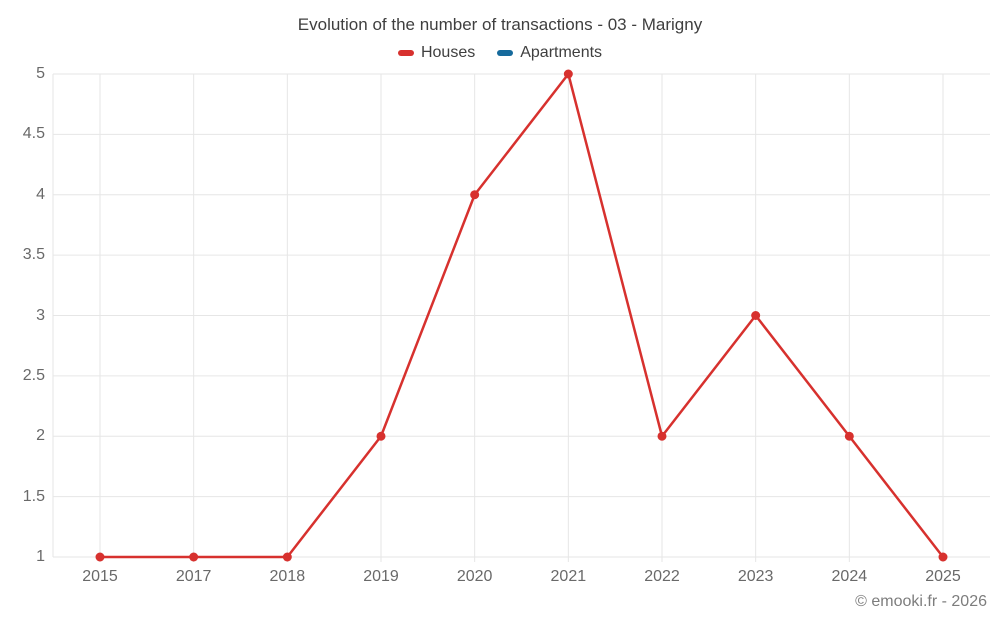 This screenshot has height=625, width=1000. I want to click on x-axis-label: 2020, so click(474, 576).